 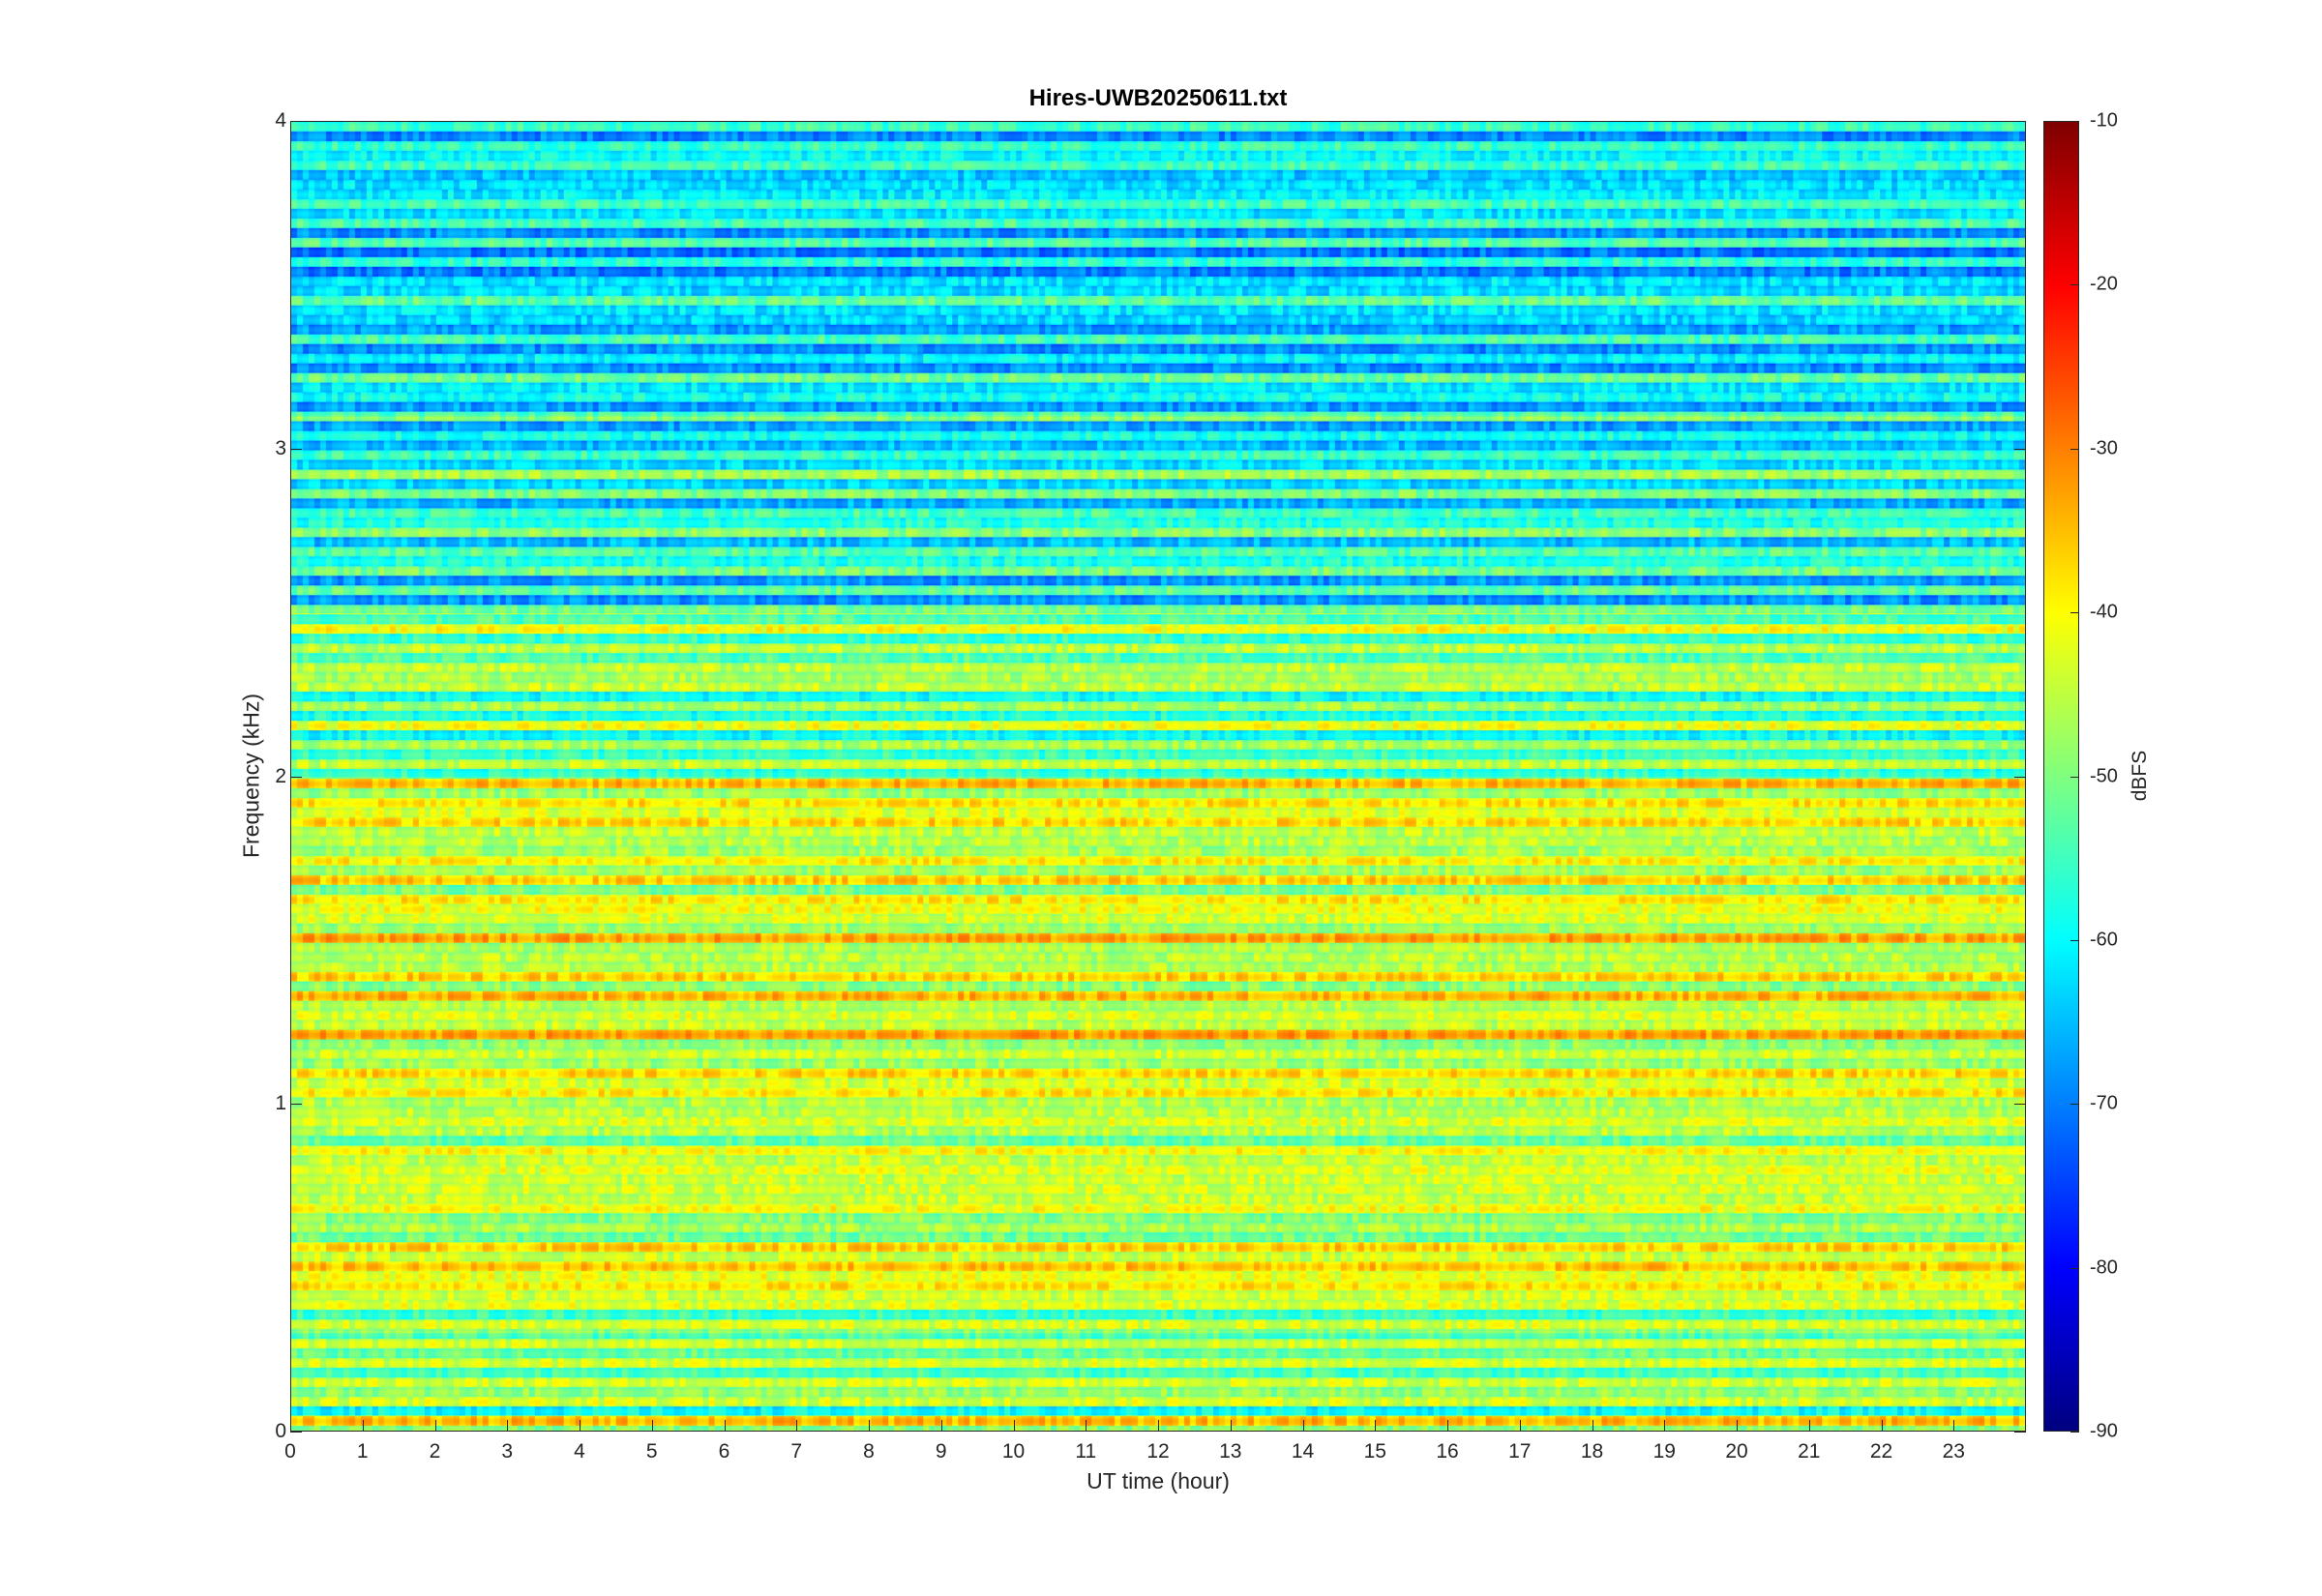 What do you see at coordinates (1303, 1451) in the screenshot?
I see `x-tick-label: 14` at bounding box center [1303, 1451].